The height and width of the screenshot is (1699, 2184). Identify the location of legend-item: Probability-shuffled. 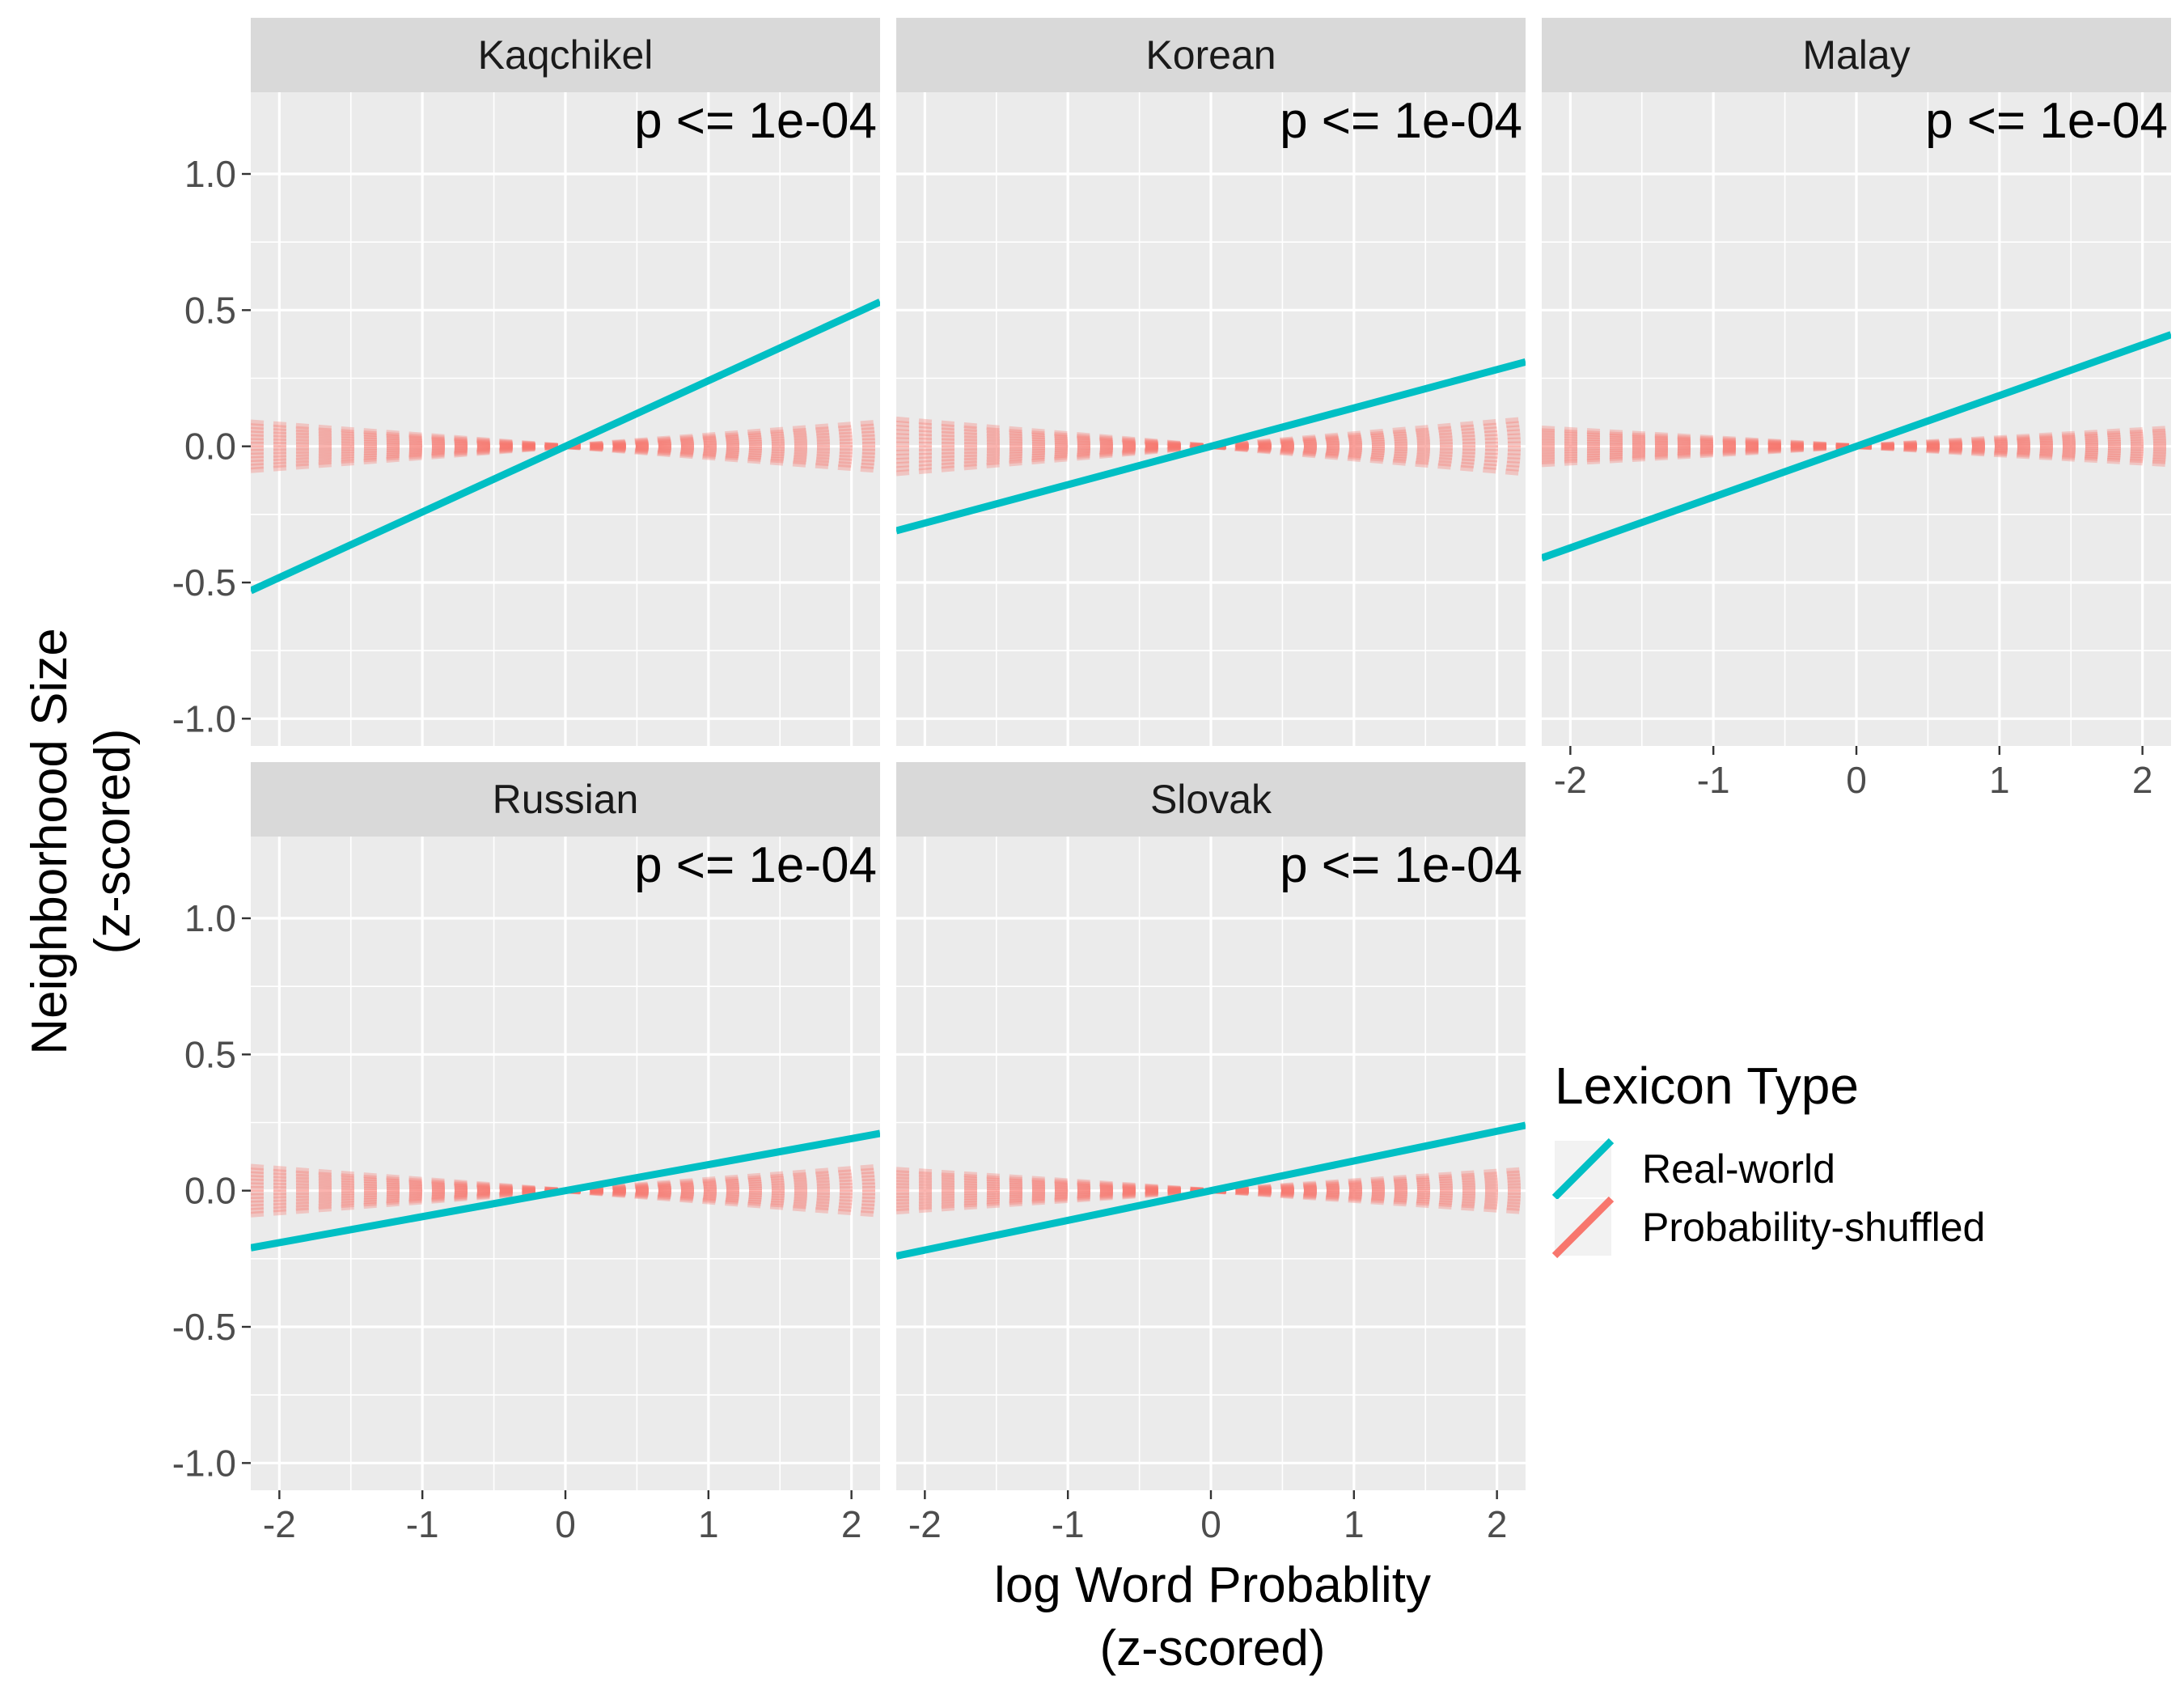
(1768, 1227).